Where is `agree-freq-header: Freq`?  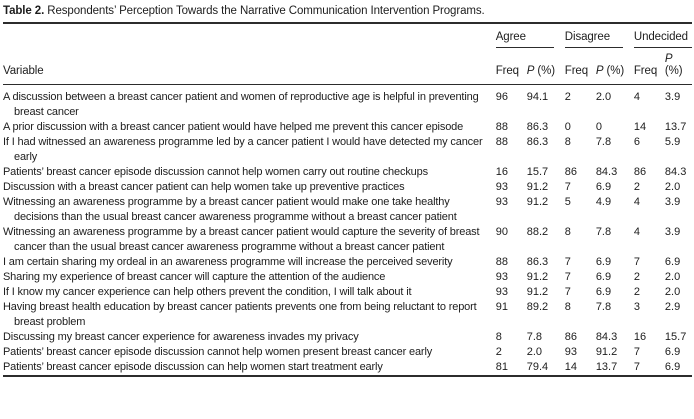
agree-freq-header: Freq is located at coordinates (511, 66).